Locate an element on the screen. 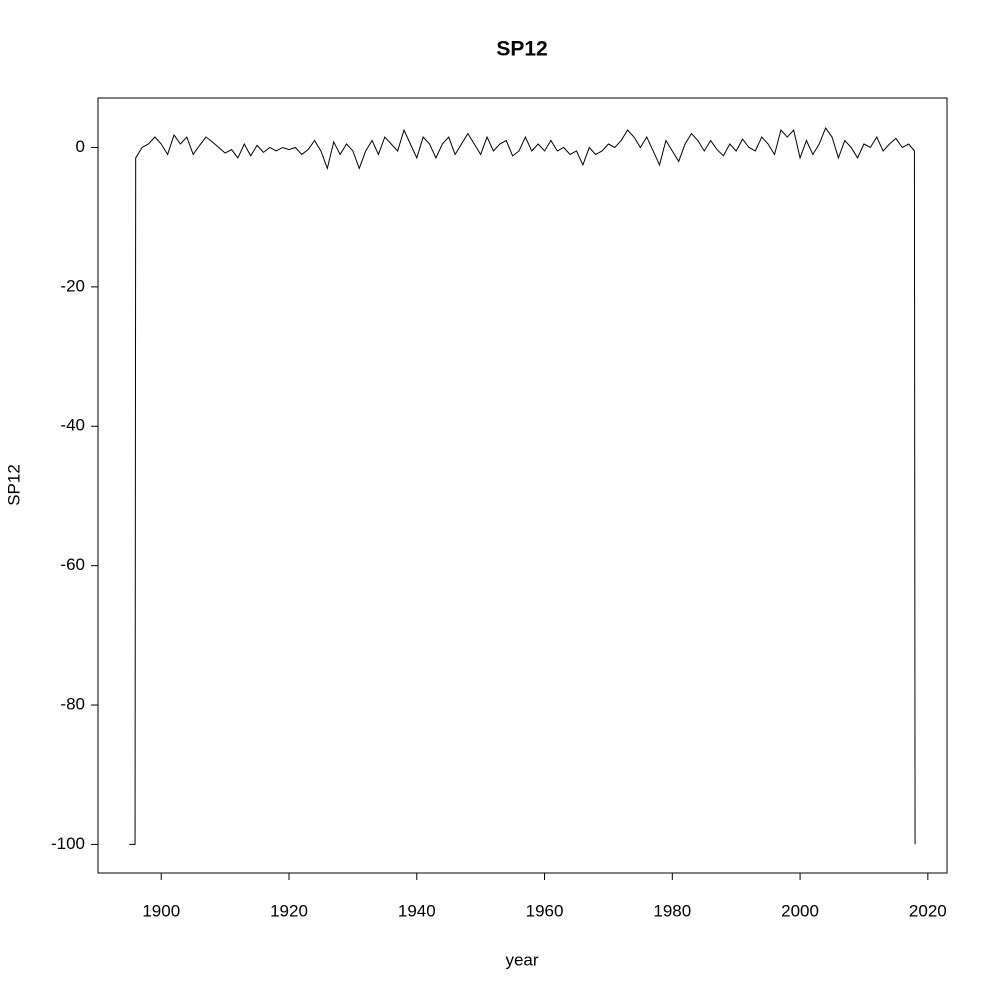 The image size is (998, 998). y-tick-label: -60 is located at coordinates (72, 564).